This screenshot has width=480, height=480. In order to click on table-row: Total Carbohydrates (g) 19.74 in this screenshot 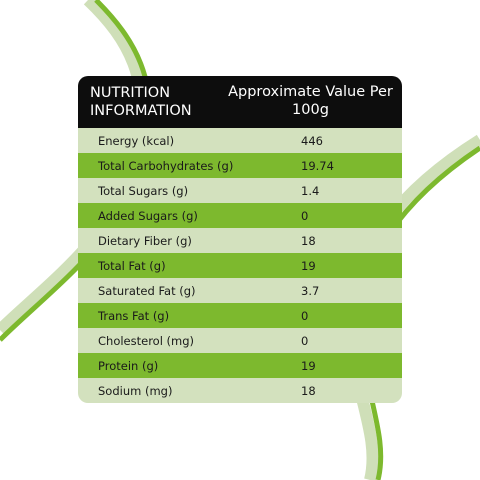, I will do `click(240, 165)`.